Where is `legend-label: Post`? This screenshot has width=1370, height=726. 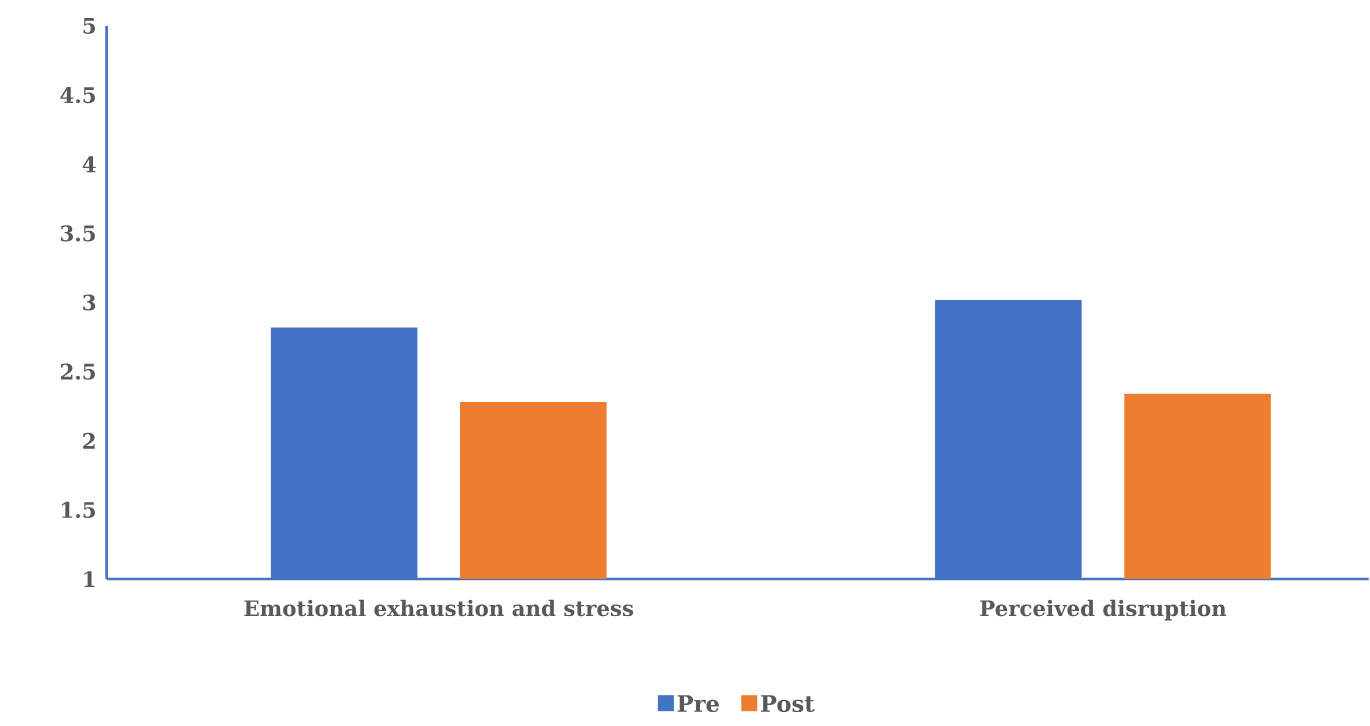
legend-label: Post is located at coordinates (788, 704).